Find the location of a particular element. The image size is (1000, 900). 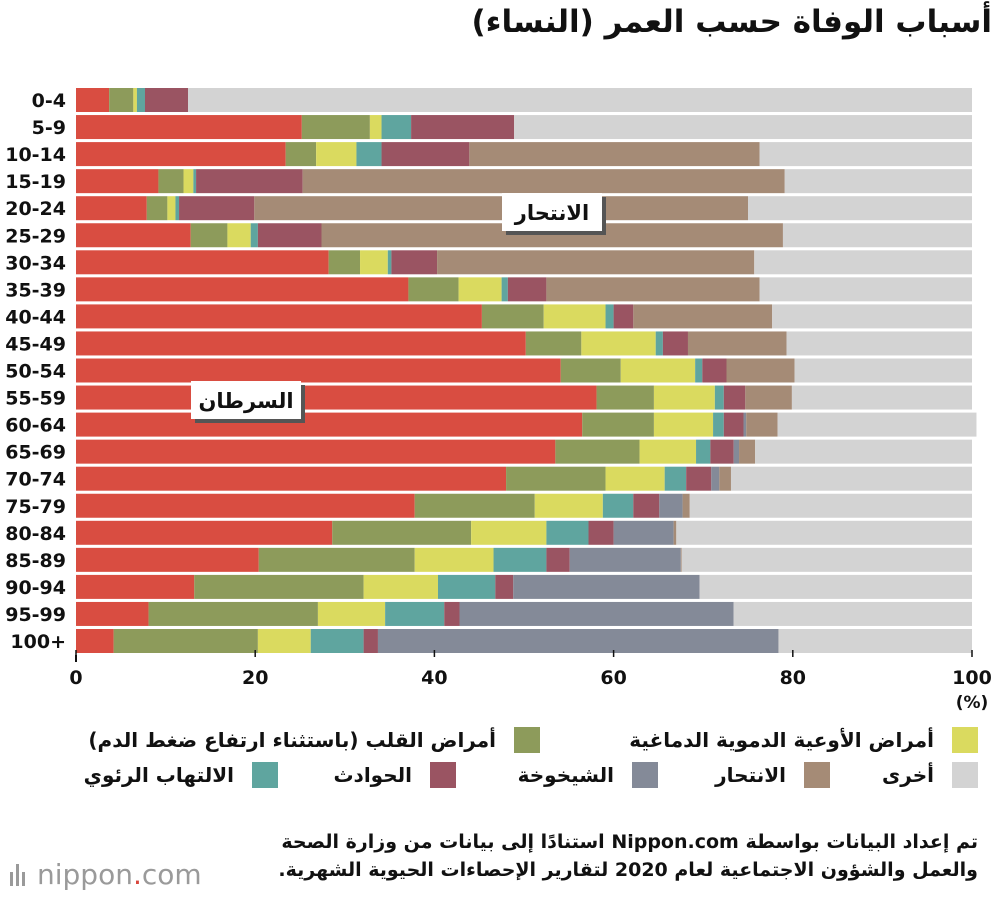

legend-item-senility: الشيخوخة is located at coordinates (588, 775).